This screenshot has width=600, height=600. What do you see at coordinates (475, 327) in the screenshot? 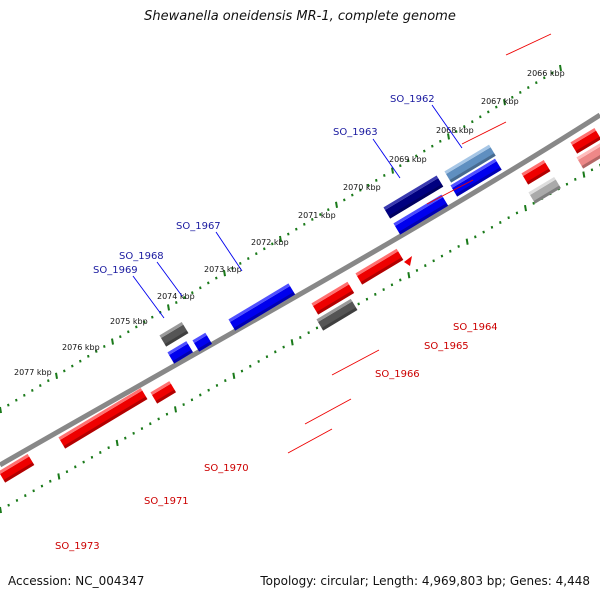
I see `reverse-gene-label: SO_1964` at bounding box center [475, 327].